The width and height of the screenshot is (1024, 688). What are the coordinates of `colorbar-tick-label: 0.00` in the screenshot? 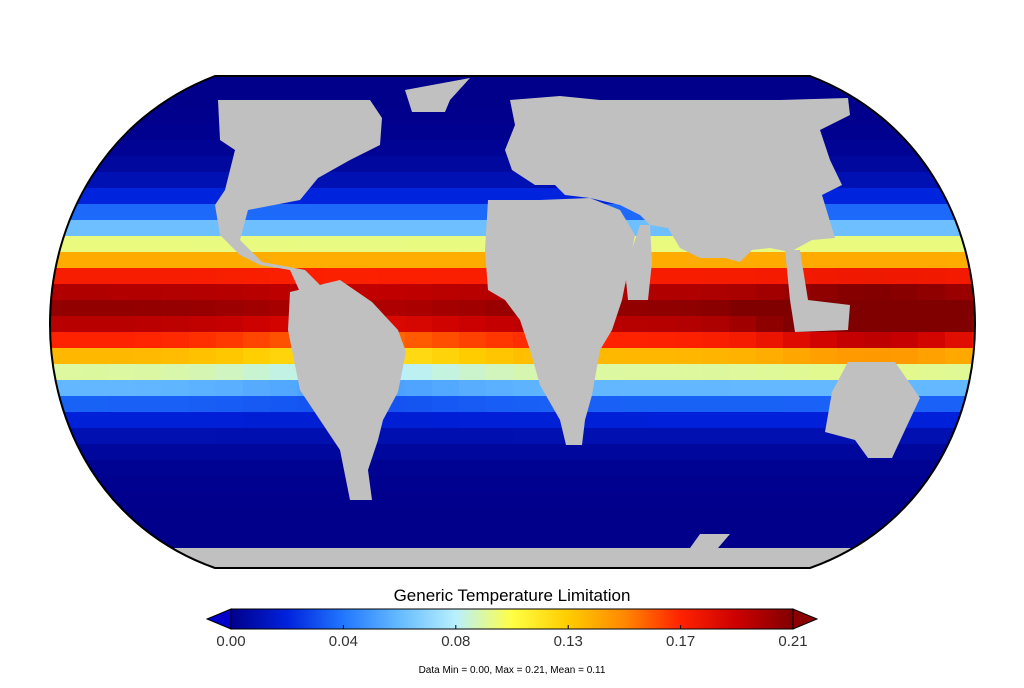 It's located at (231, 641).